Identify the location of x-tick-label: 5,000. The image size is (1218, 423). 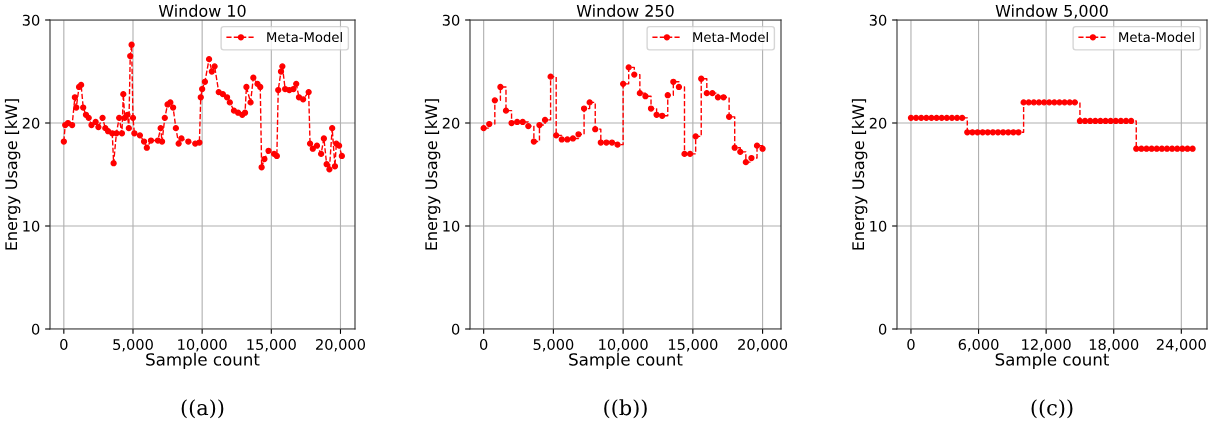
(133, 345).